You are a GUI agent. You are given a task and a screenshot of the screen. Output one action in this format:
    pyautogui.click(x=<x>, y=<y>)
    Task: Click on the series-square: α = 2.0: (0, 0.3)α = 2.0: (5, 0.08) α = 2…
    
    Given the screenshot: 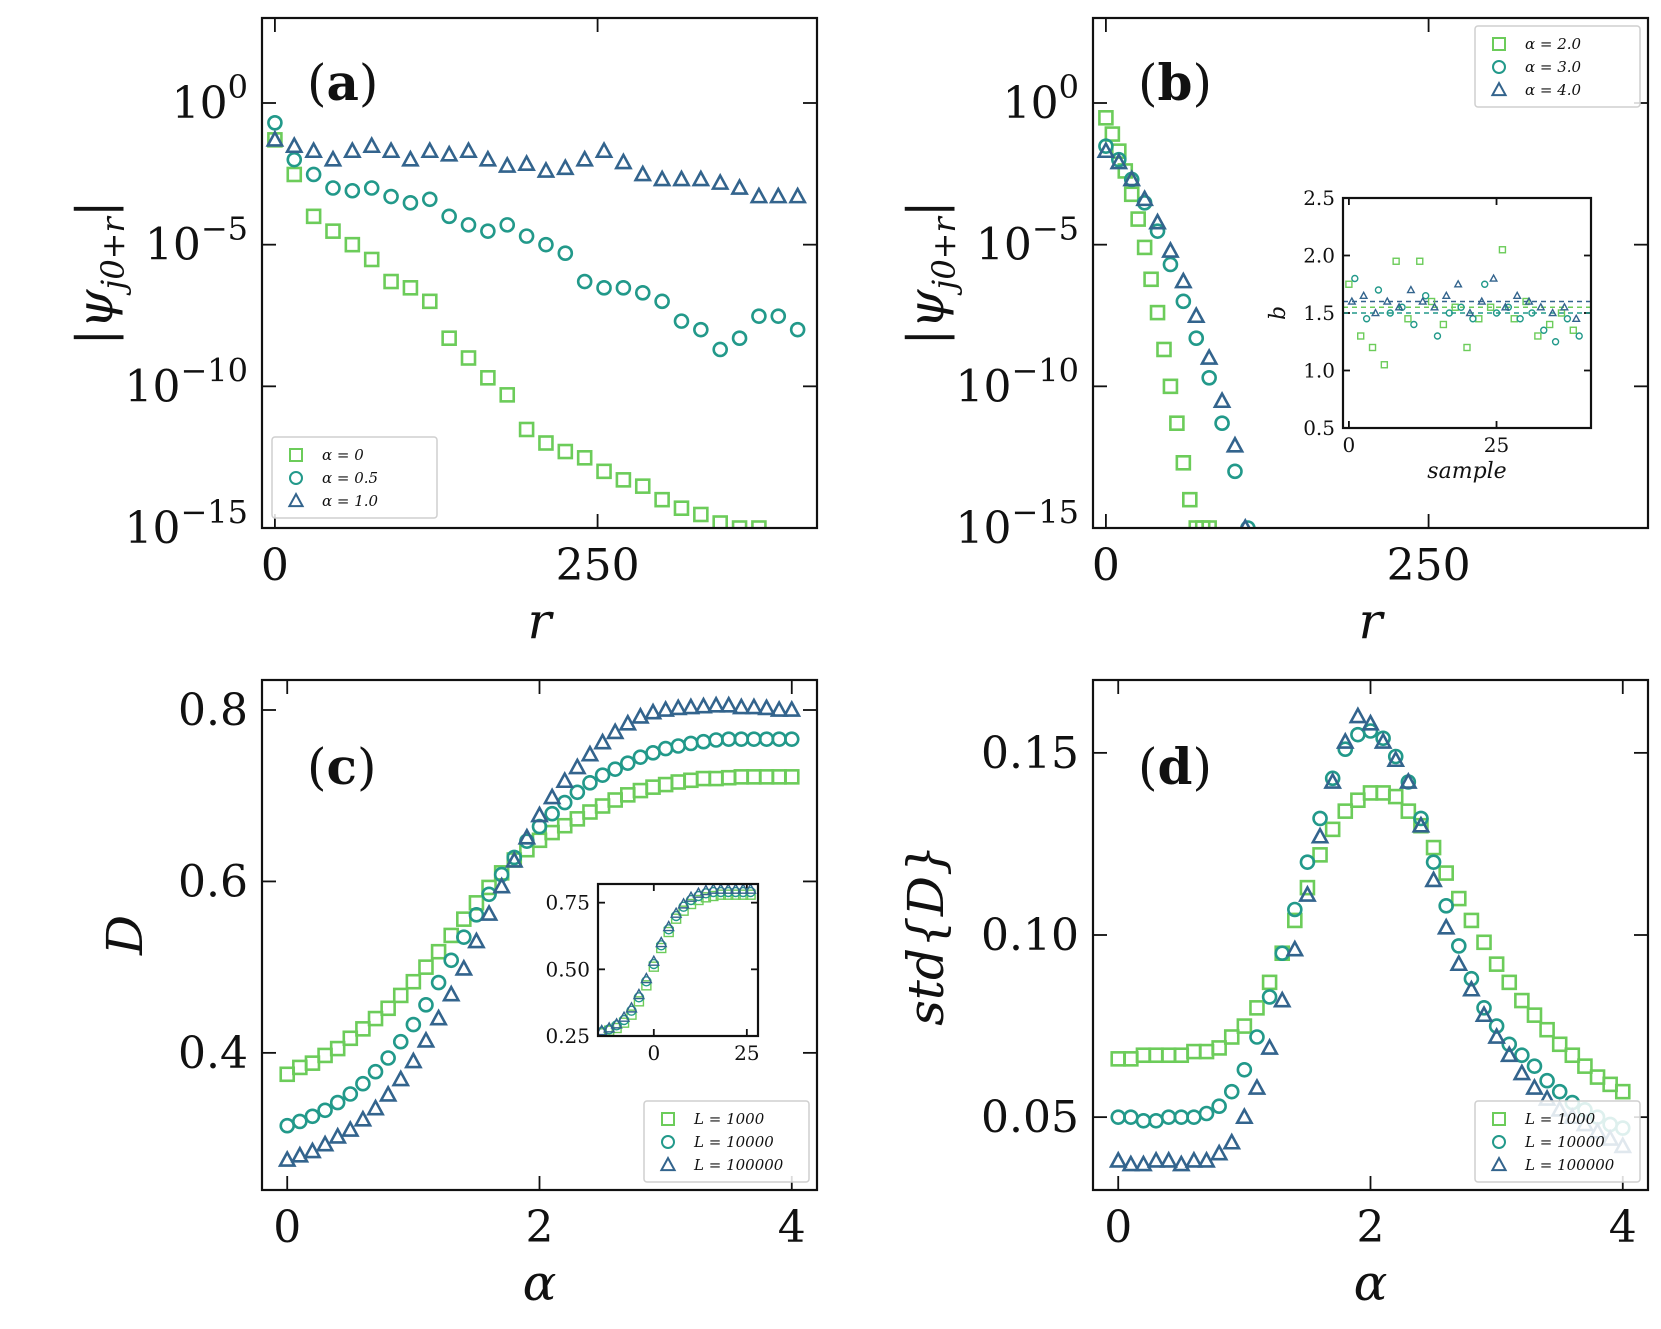 What is the action you would take?
    pyautogui.click(x=1157, y=319)
    